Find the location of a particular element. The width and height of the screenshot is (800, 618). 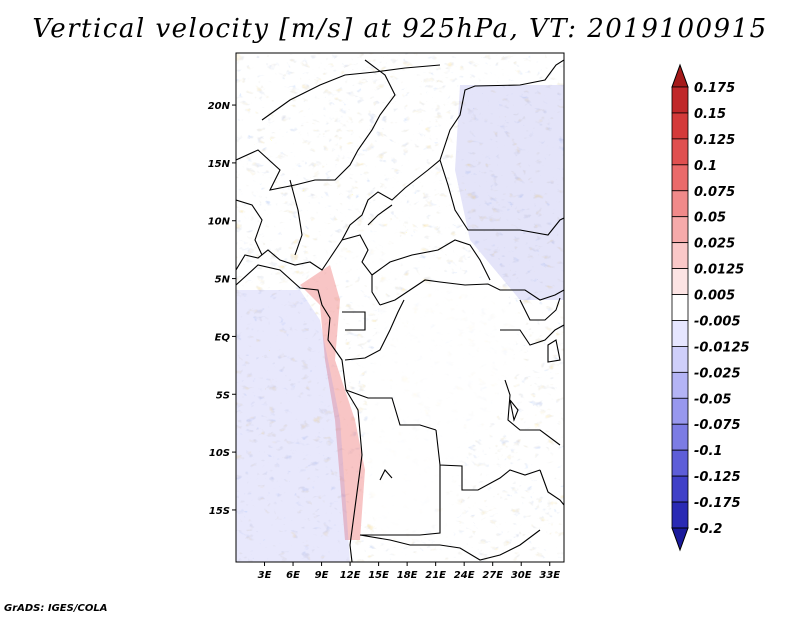

colorbar-label: -0.075 is located at coordinates (717, 425).